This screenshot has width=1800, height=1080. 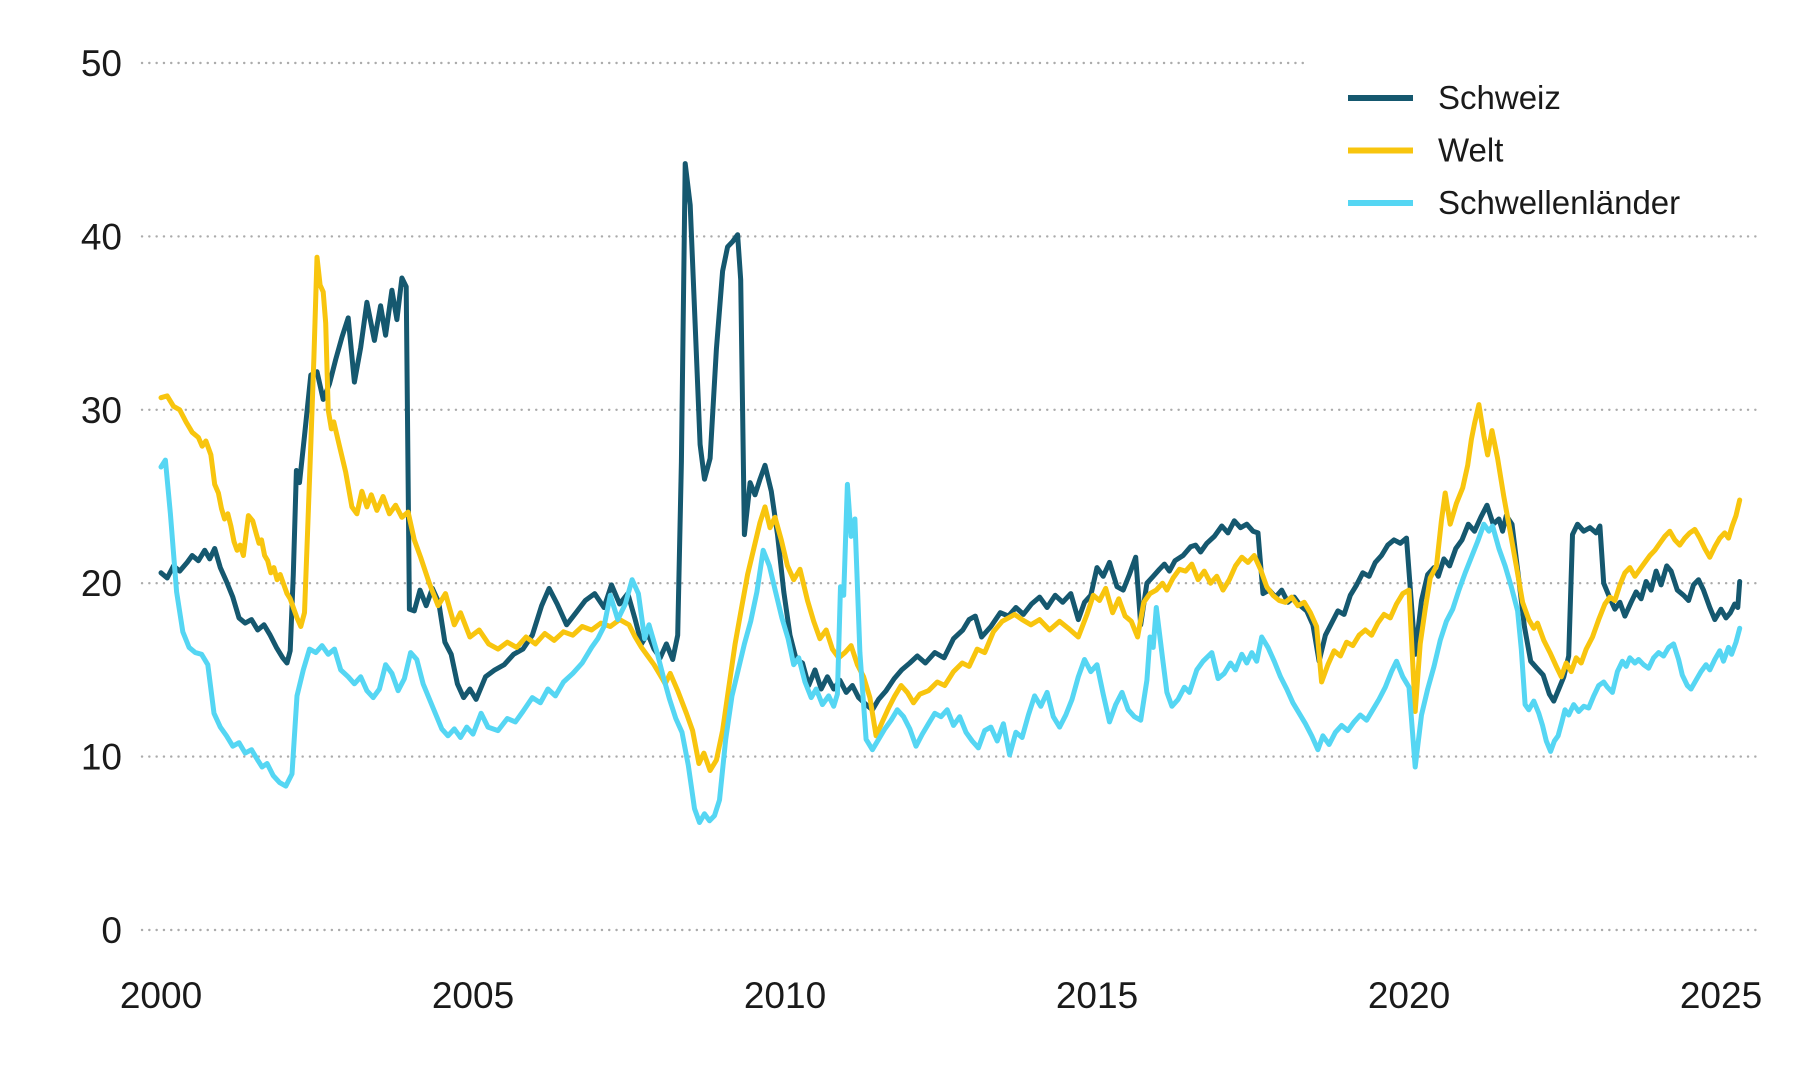 I want to click on x-tick-label: 2000, so click(x=161, y=995).